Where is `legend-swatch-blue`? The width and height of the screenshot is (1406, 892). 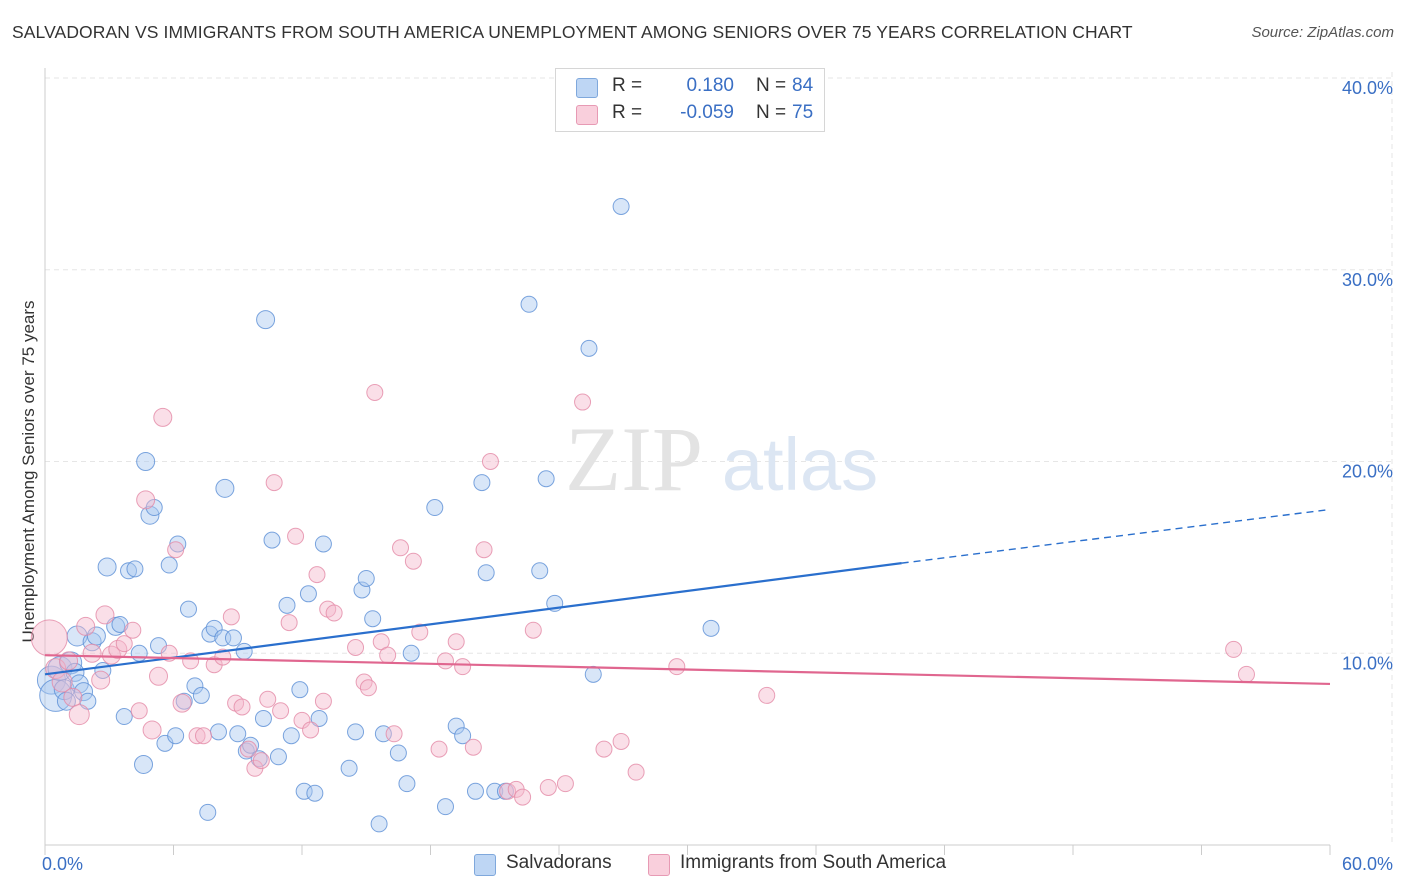 legend-swatch-blue is located at coordinates (587, 88).